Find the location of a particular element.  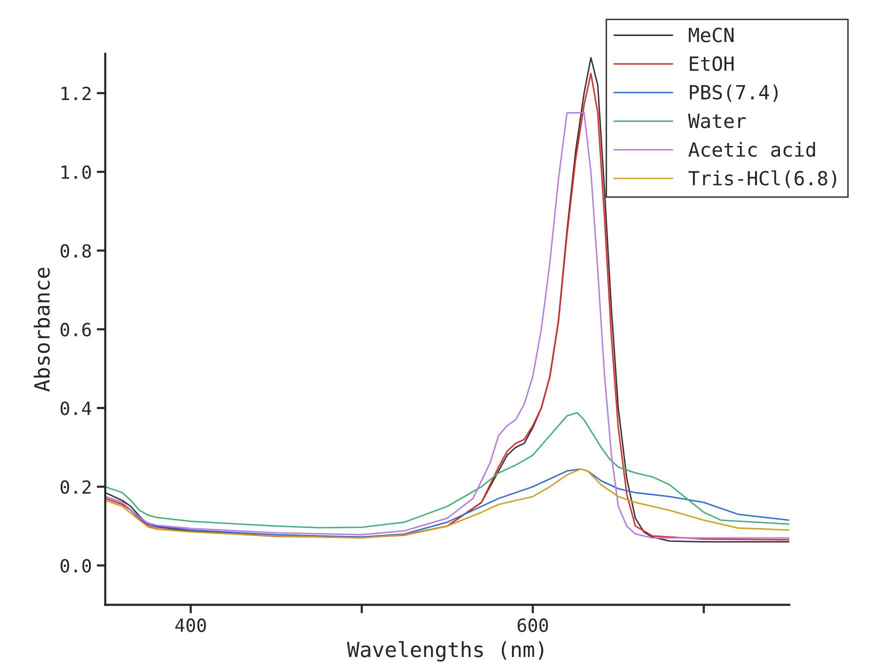

x-tick-label: 600 is located at coordinates (533, 625).